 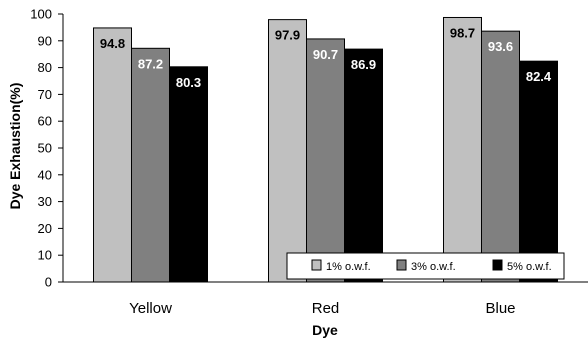 I want to click on y-tick-label: 80, so click(x=45, y=67).